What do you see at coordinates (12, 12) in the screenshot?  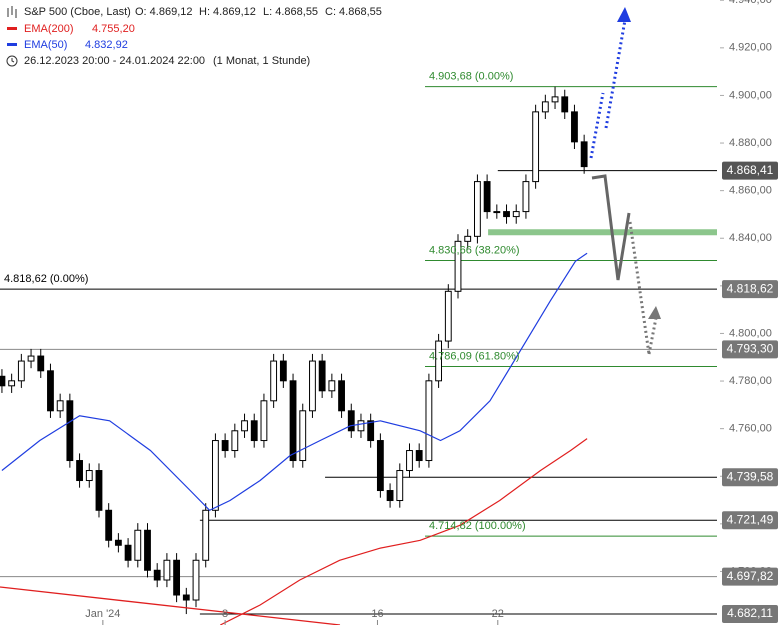 I see `symbol-icon` at bounding box center [12, 12].